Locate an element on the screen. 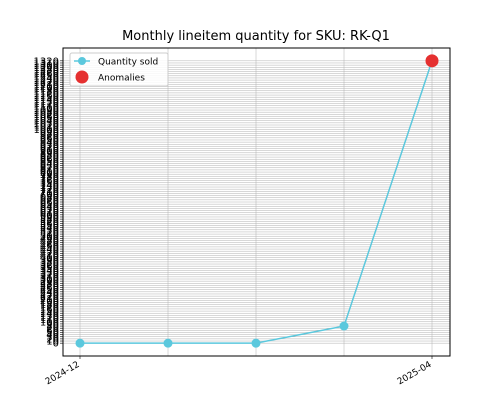  y-tick-label: 370 is located at coordinates (49, 265).